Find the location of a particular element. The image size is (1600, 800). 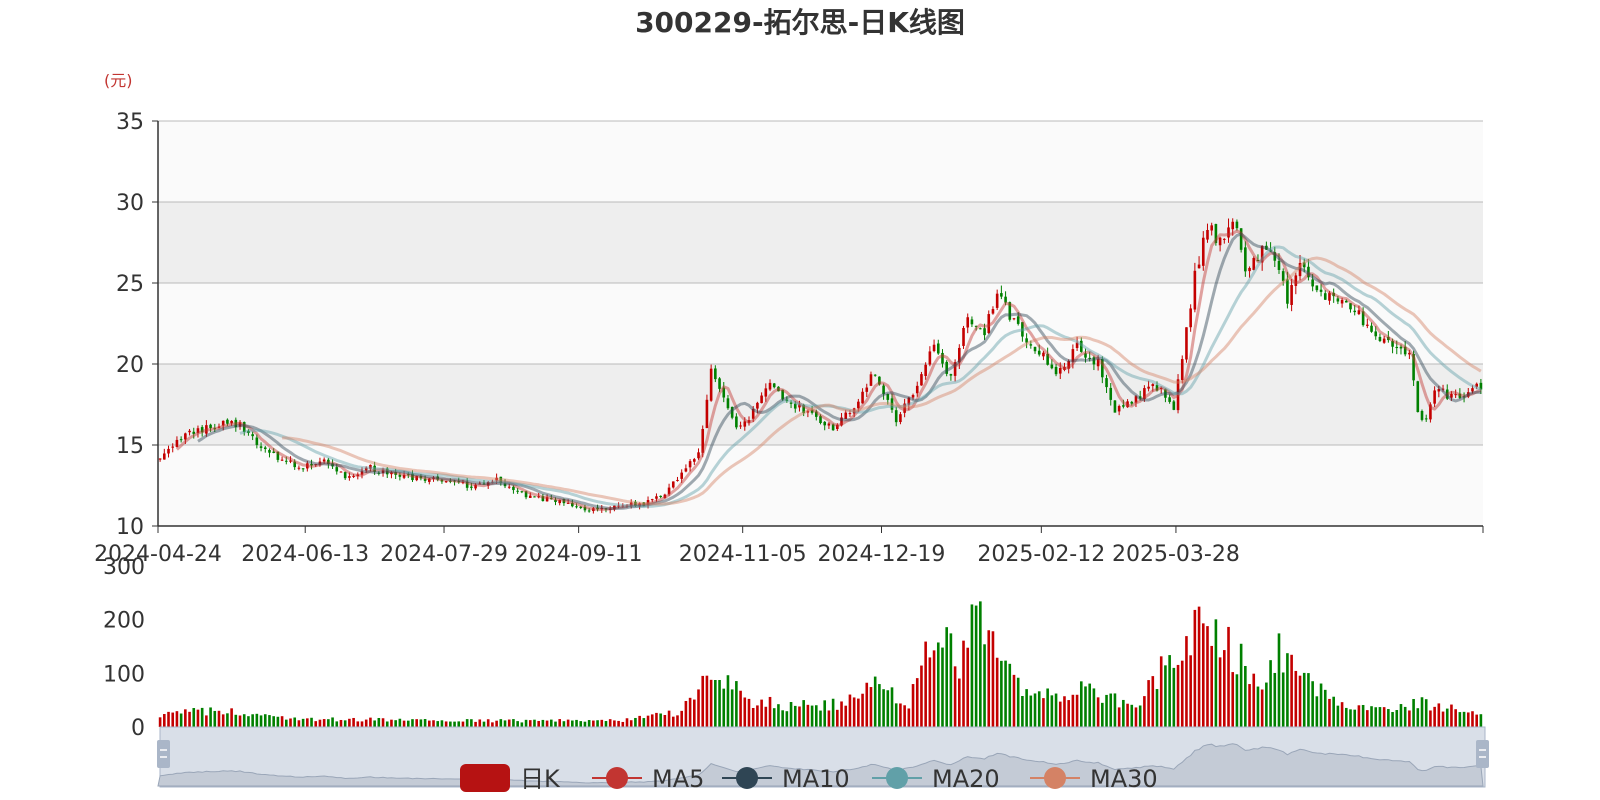

price-band is located at coordinates (820, 161).